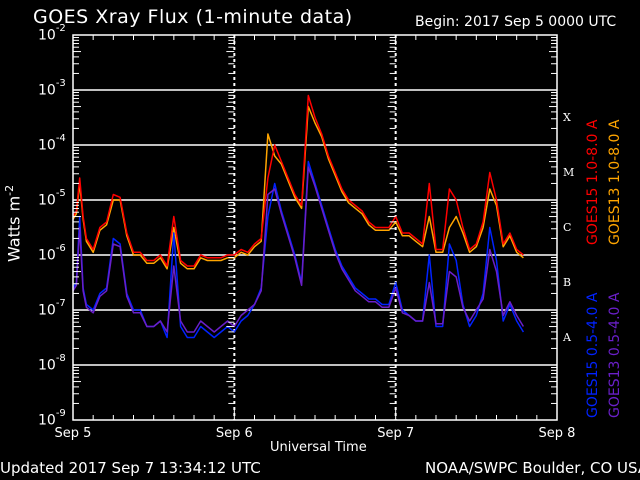 This screenshot has height=480, width=640. What do you see at coordinates (52, 198) in the screenshot?
I see `y-tick-label: 10⁻⁵` at bounding box center [52, 198].